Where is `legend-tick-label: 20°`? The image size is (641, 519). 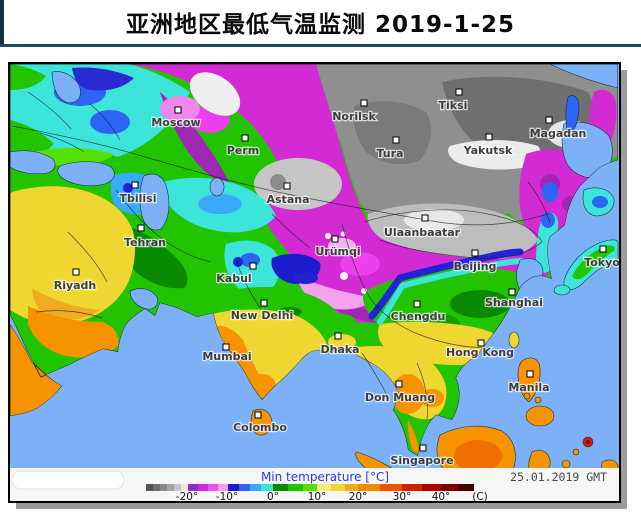
legend-tick-label: 20° is located at coordinates (358, 496).